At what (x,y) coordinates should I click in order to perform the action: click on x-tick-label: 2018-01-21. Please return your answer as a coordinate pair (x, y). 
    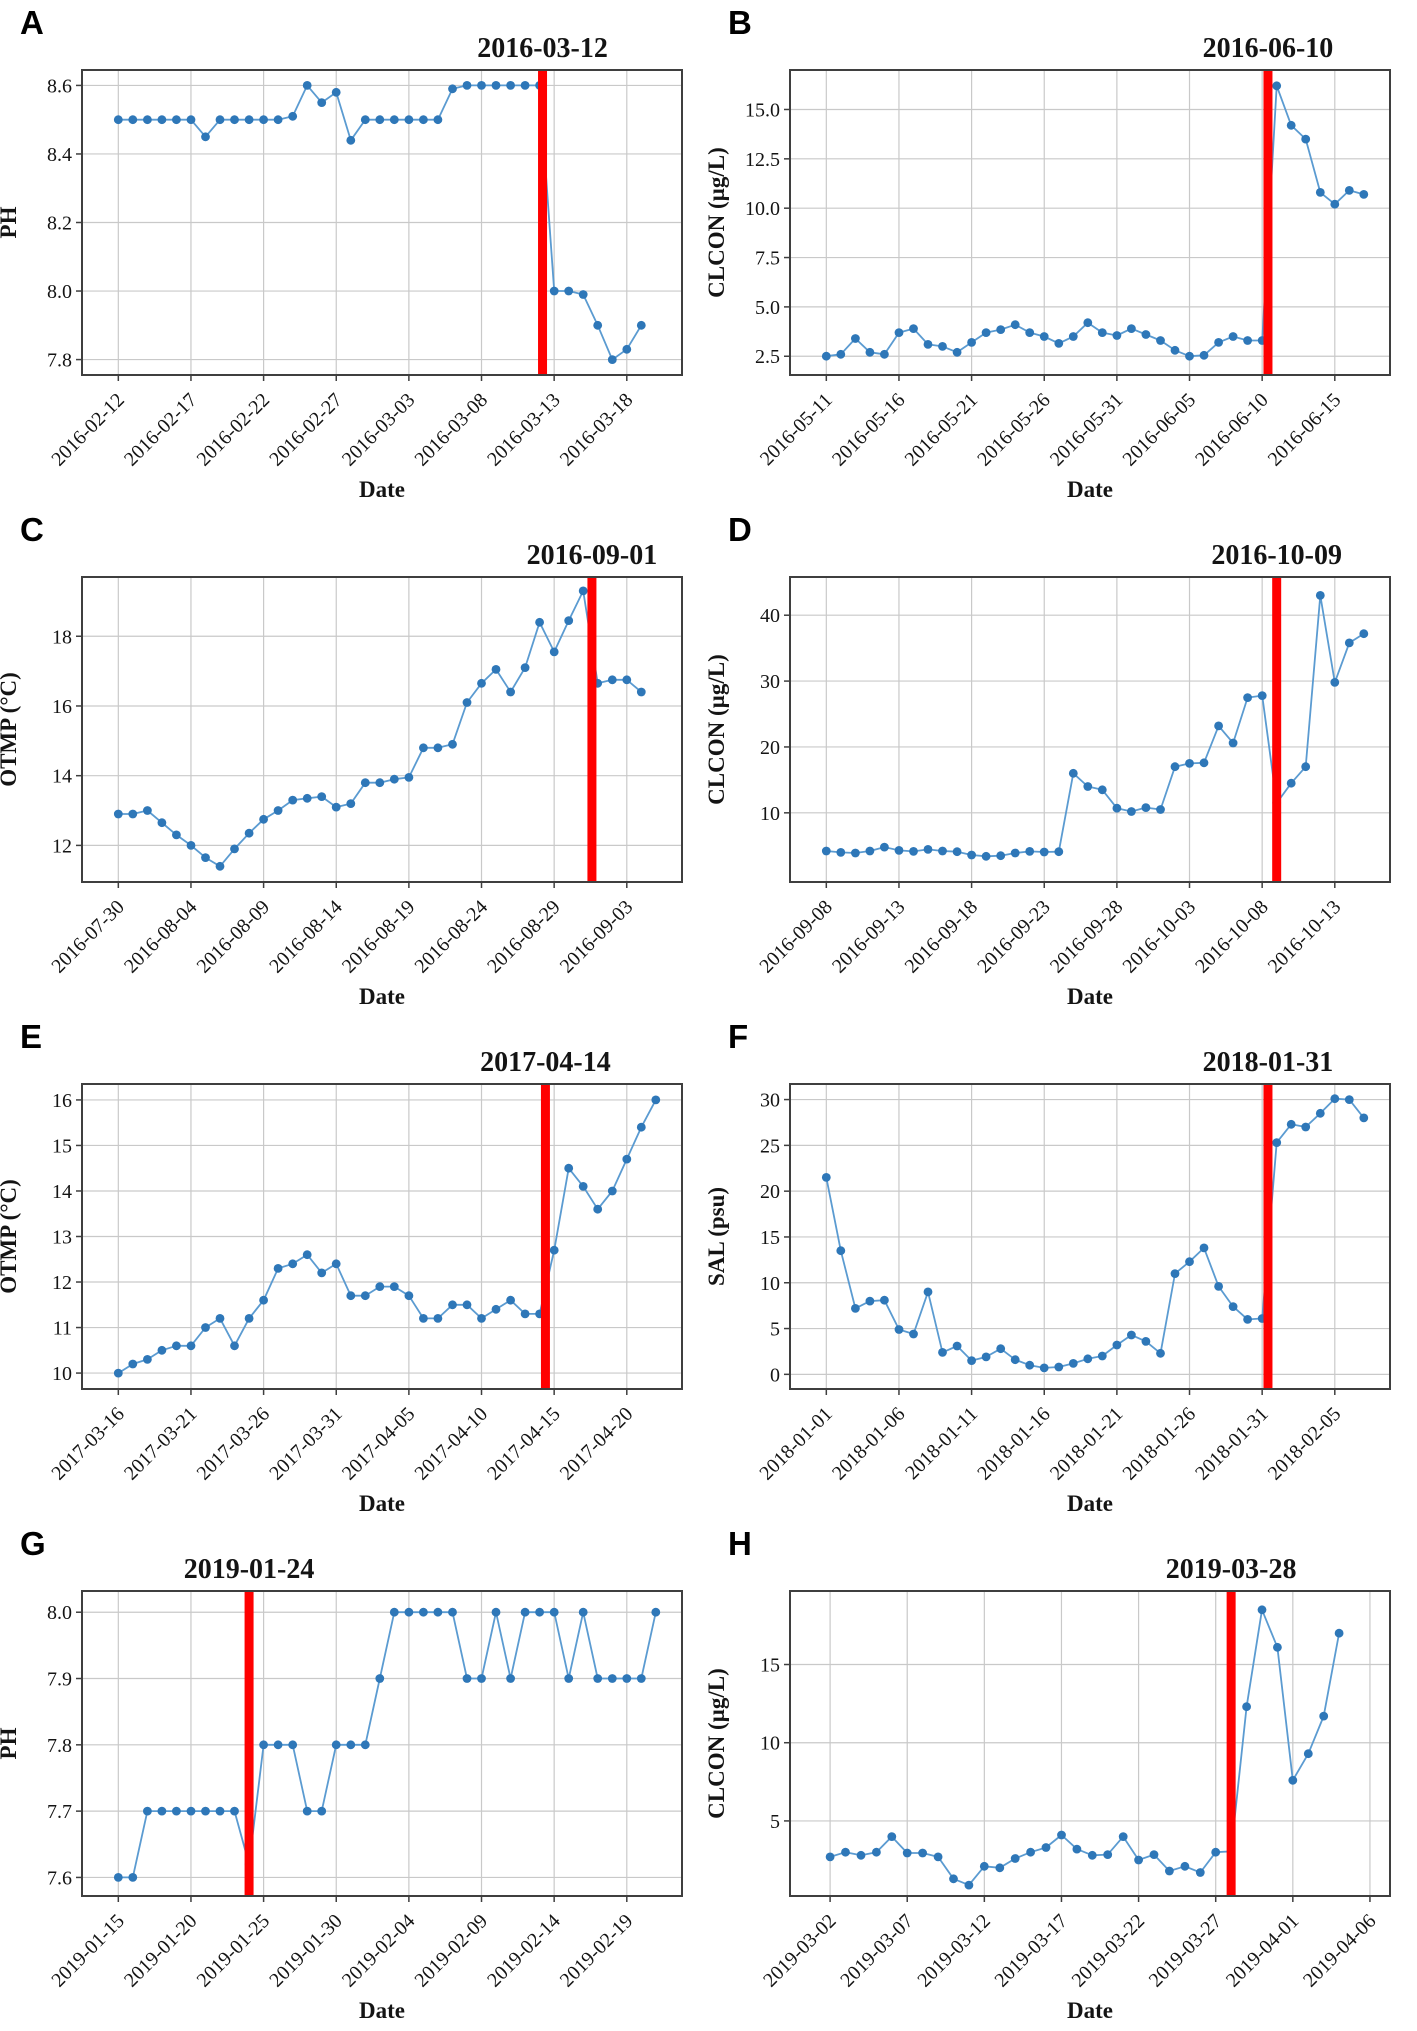
    Looking at the image, I should click on (1087, 1444).